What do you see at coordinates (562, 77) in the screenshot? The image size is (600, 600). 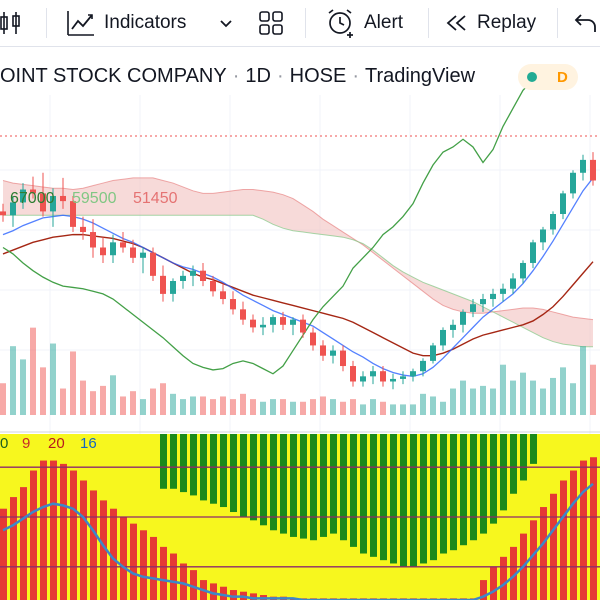 I see `data-type-letter: D` at bounding box center [562, 77].